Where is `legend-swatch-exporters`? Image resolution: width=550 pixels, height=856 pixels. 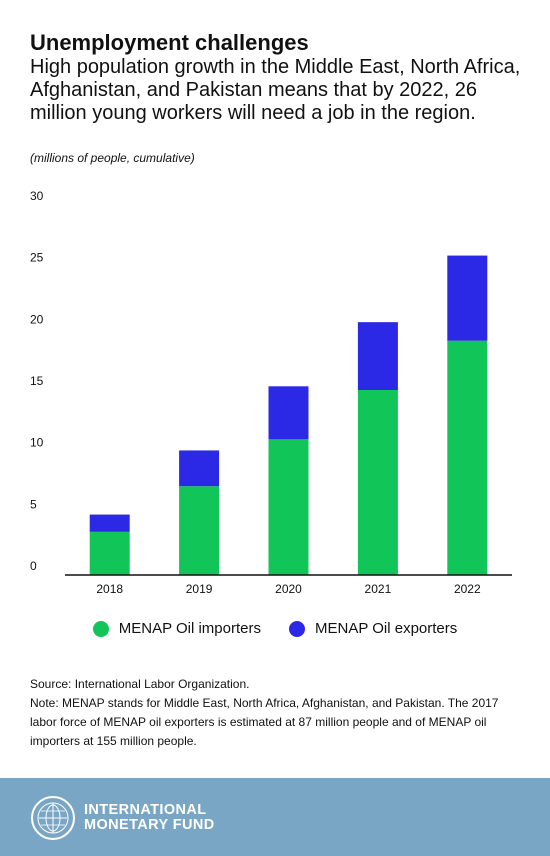 legend-swatch-exporters is located at coordinates (297, 628).